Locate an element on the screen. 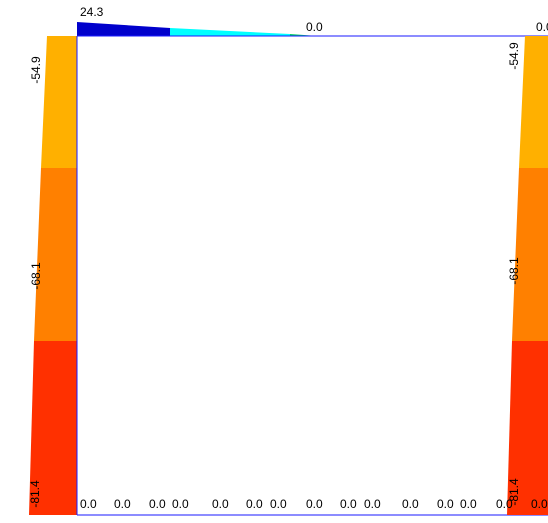  top-beam-end-label: 0.0 is located at coordinates (542, 27).